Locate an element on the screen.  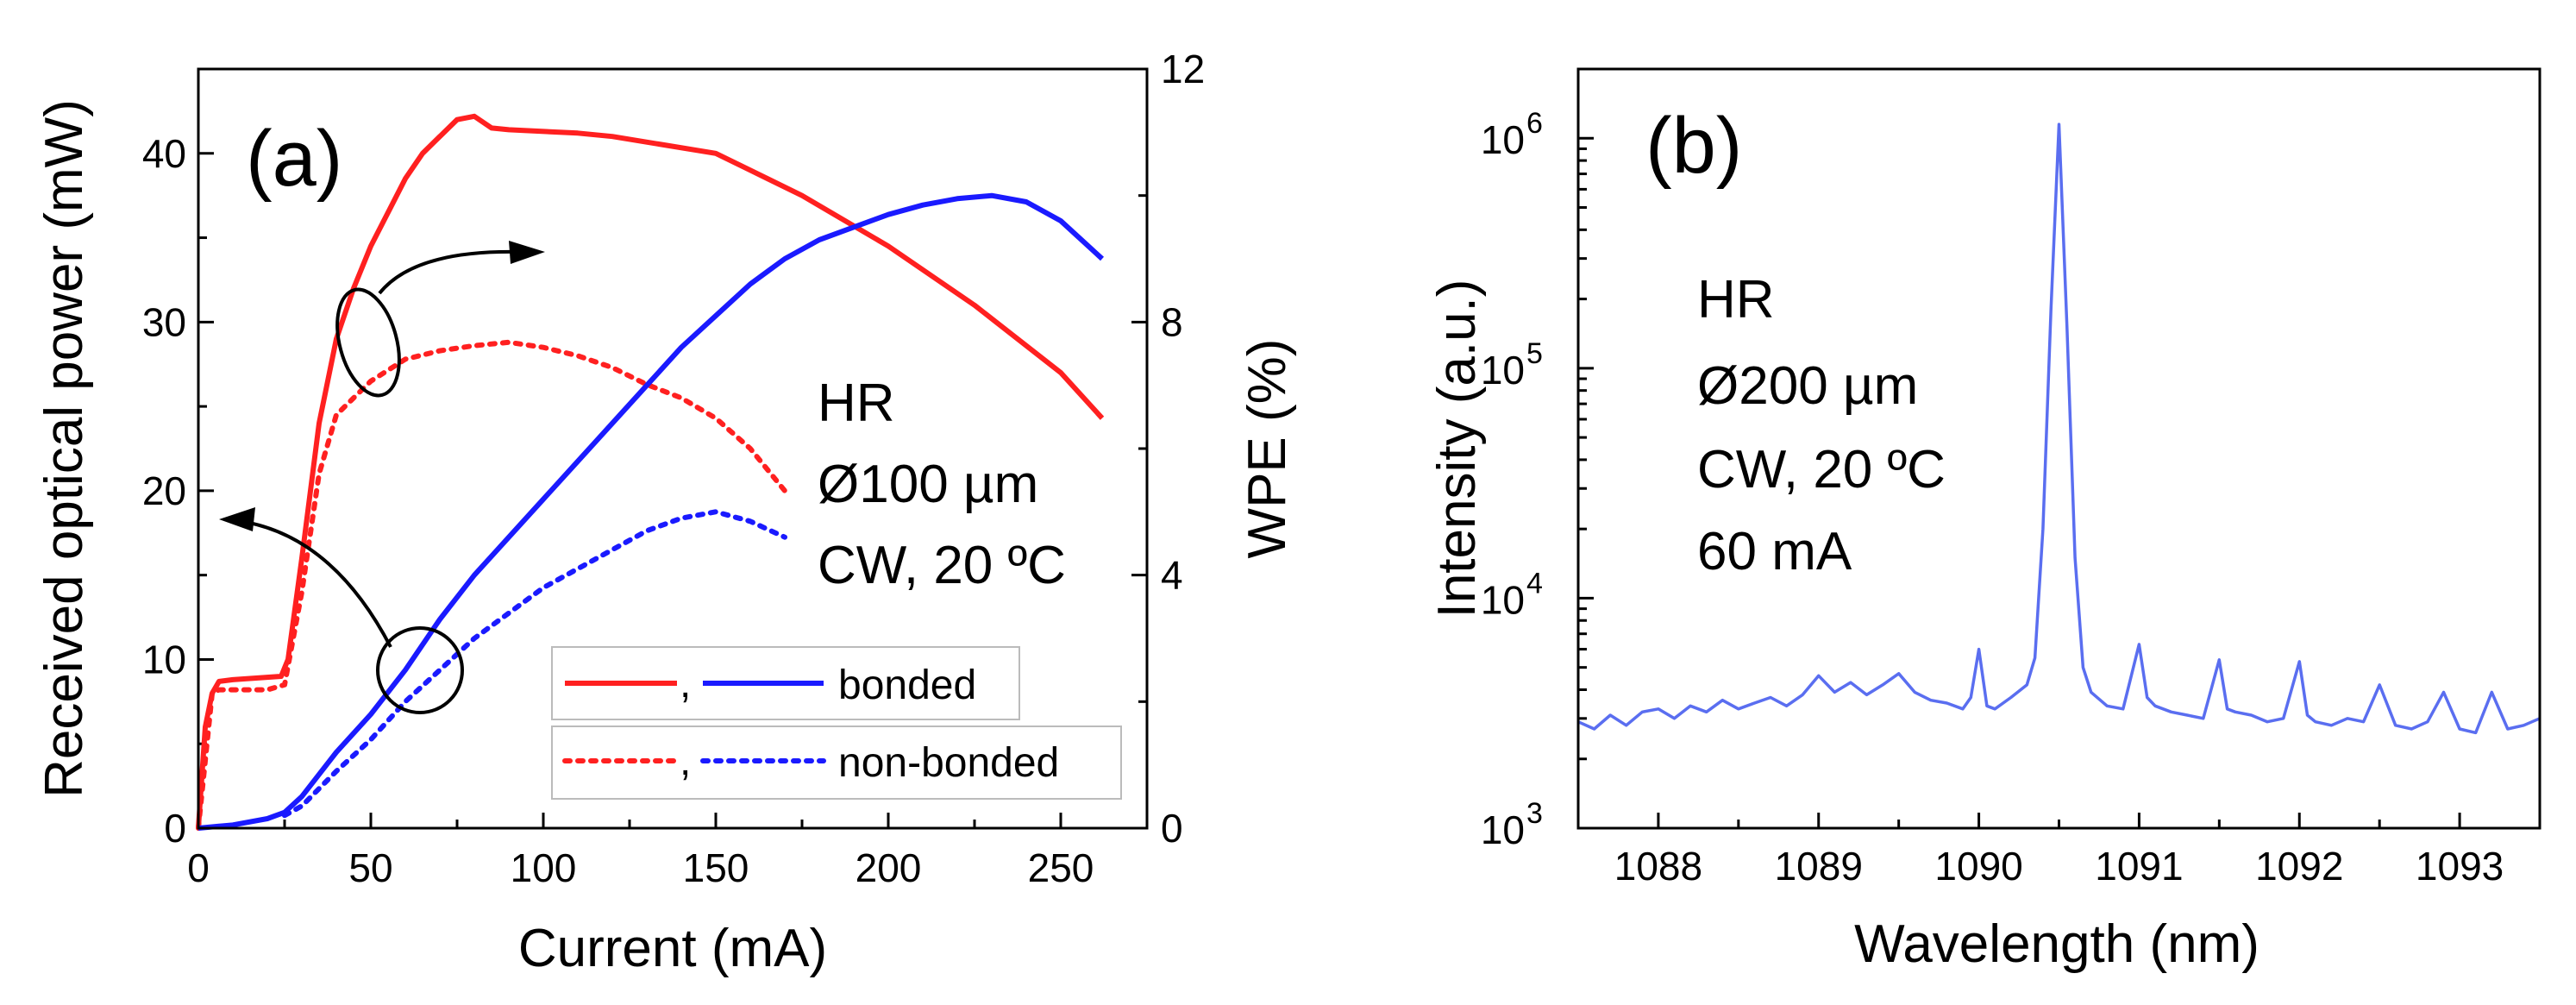
panel-b-x-tick-label: 1093 is located at coordinates (2460, 866).